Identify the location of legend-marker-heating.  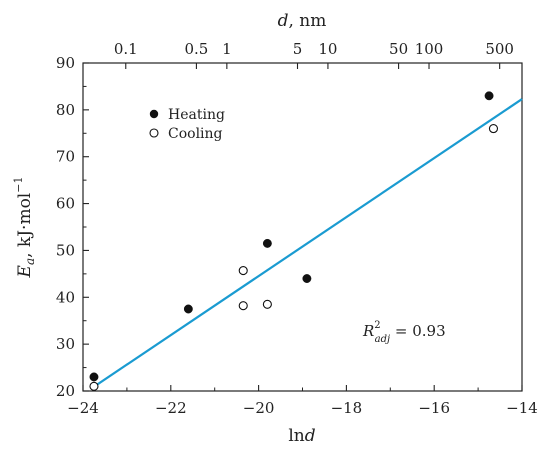
(154, 114).